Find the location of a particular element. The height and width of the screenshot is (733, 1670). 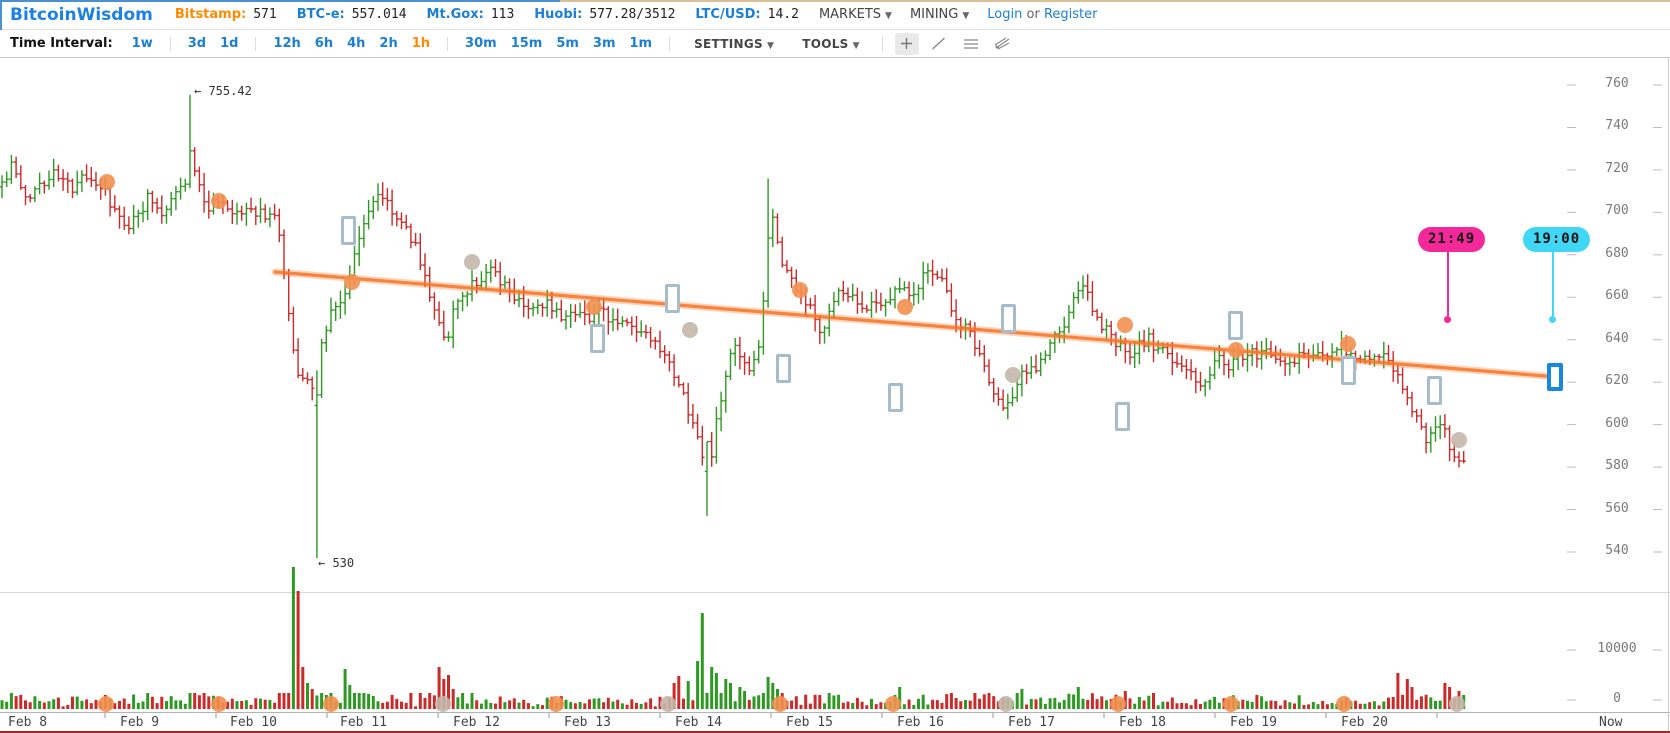

ticker-value: 14.2 is located at coordinates (783, 14).